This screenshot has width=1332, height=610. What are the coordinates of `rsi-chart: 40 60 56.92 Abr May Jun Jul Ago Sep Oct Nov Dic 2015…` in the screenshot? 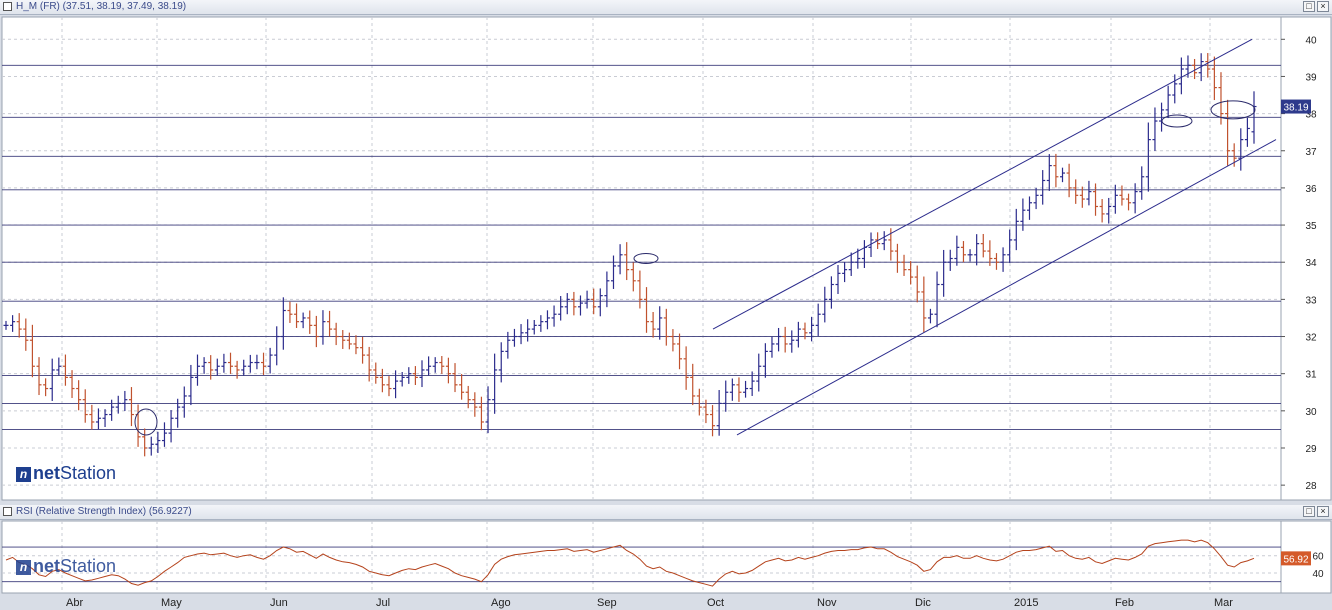 It's located at (666, 565).